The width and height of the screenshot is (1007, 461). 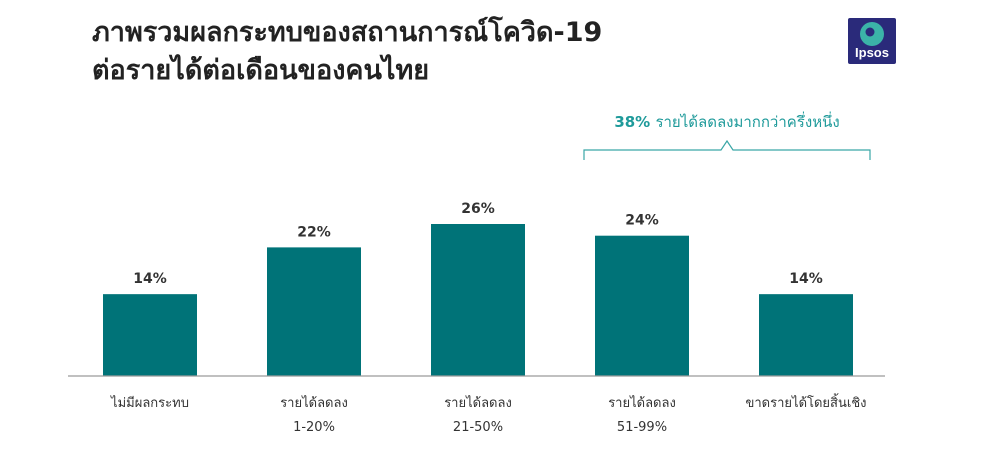 I want to click on ipsos-logo: Ipsos, so click(x=872, y=41).